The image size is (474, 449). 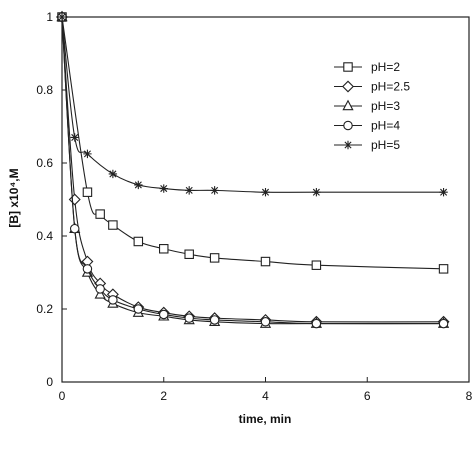 I want to click on legend-item: pH=2.5, so click(x=372, y=87).